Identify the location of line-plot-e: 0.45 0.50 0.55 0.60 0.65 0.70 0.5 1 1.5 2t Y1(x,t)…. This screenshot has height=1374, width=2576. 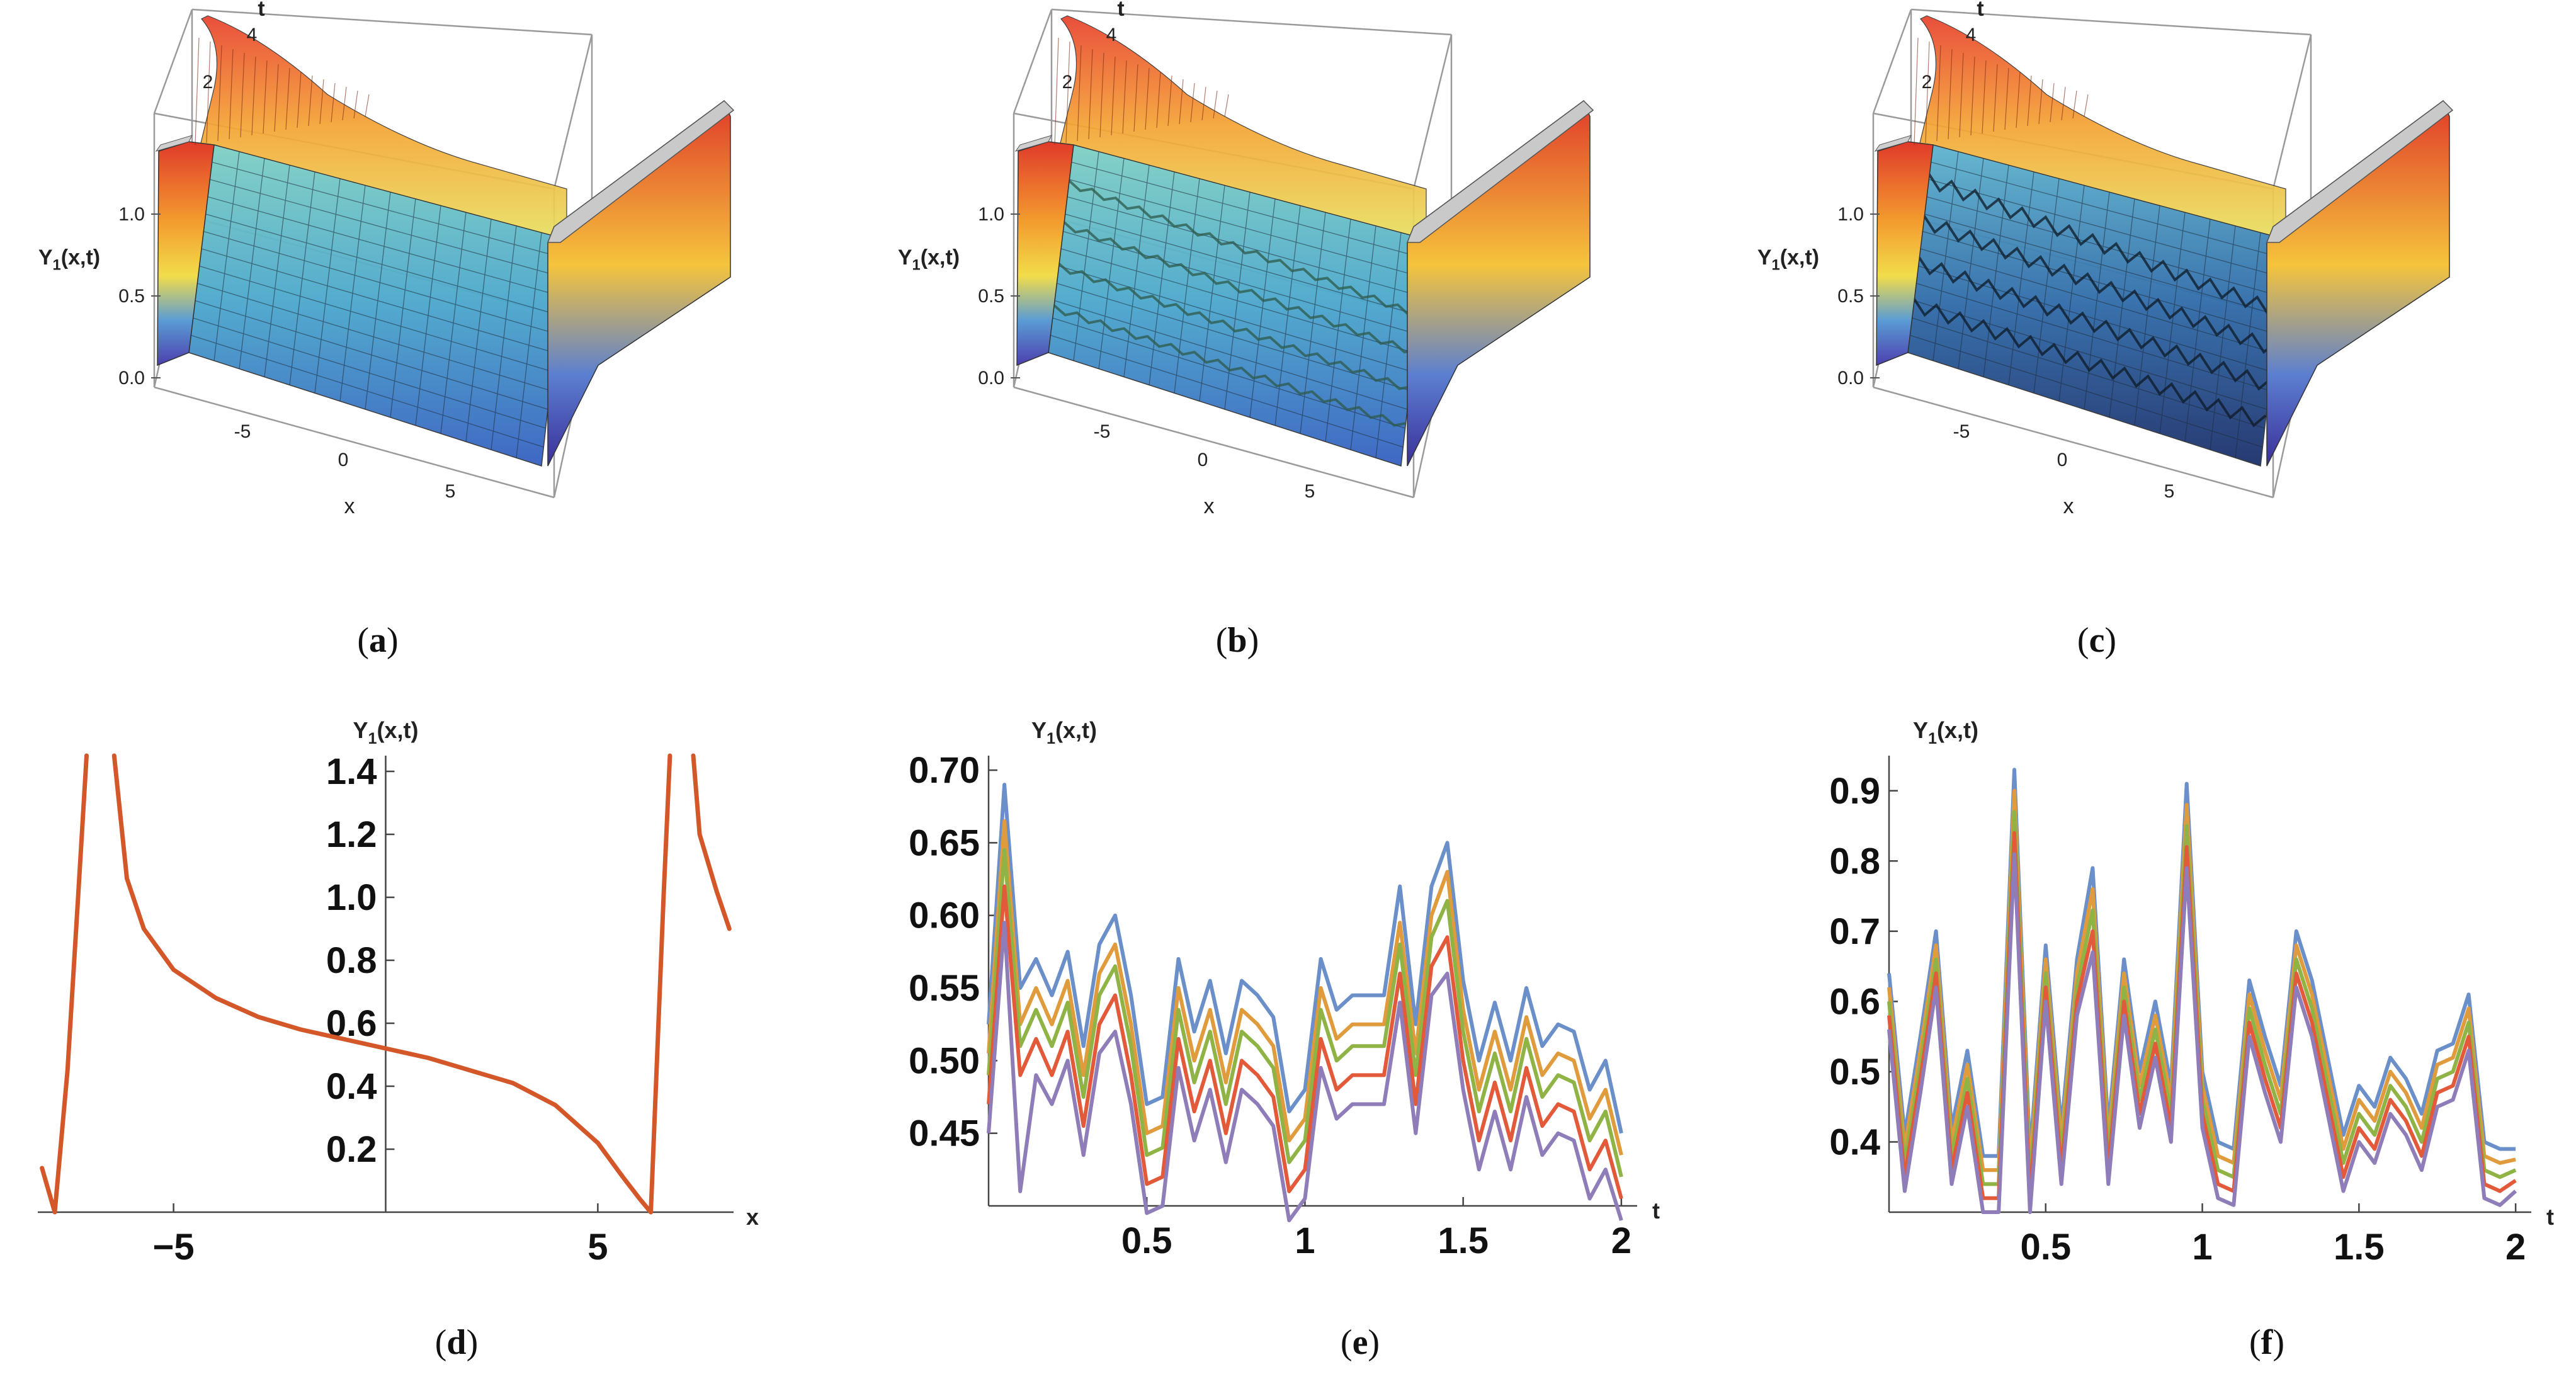
(1284, 1039).